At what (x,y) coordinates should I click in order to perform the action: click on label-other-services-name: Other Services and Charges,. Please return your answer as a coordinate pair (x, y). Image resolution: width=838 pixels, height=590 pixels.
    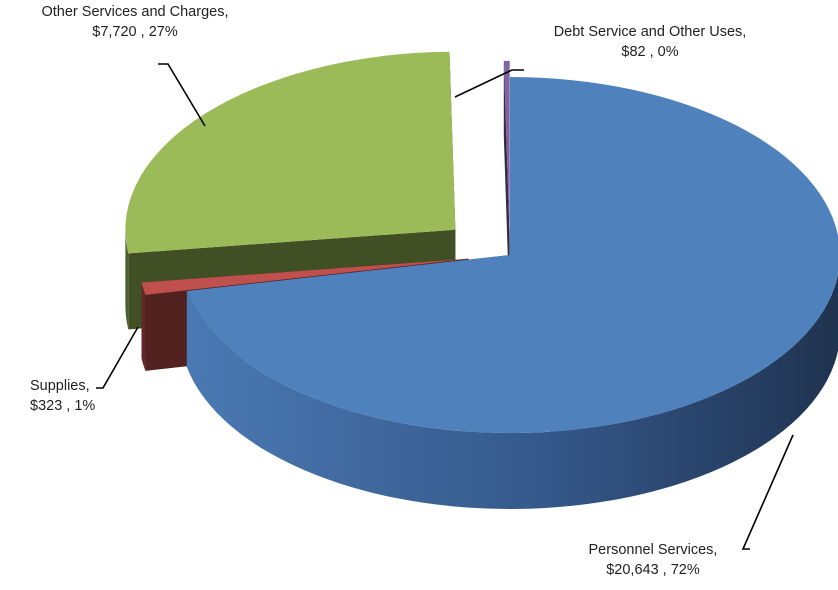
    Looking at the image, I should click on (135, 12).